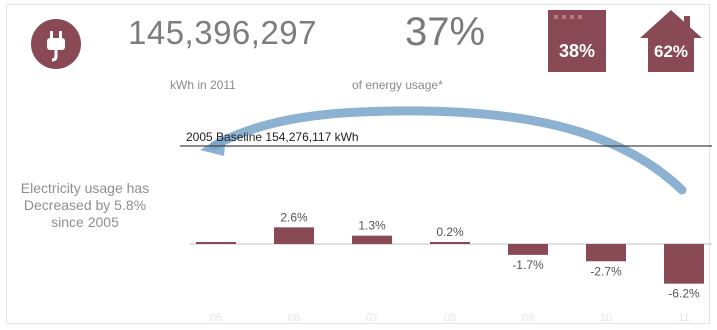 This screenshot has height=330, width=717. I want to click on plug-icon, so click(56, 44).